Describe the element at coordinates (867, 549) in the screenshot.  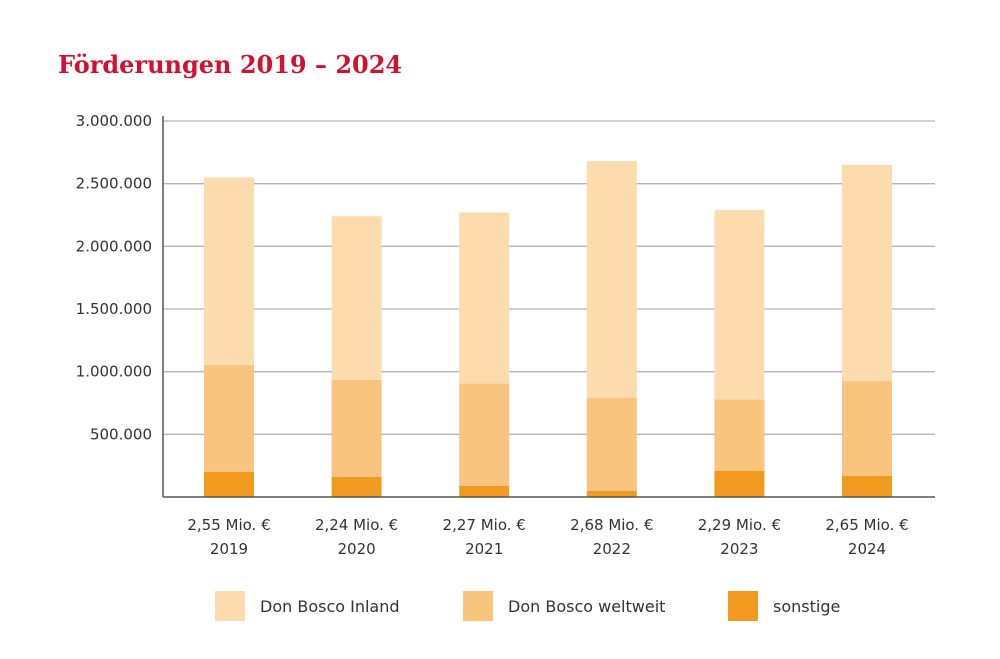
I see `x-tick-label: 2024` at that location.